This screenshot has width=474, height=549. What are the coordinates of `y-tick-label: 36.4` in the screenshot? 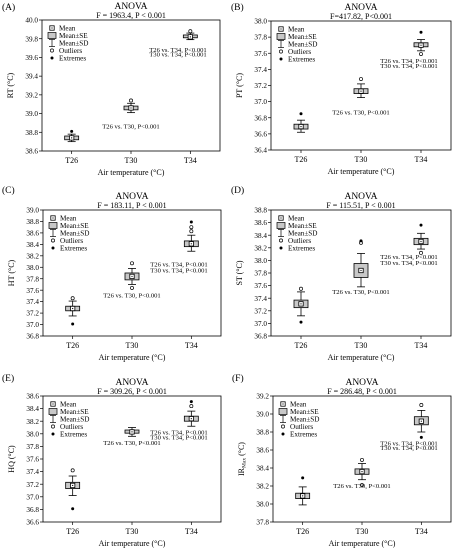 It's located at (260, 151).